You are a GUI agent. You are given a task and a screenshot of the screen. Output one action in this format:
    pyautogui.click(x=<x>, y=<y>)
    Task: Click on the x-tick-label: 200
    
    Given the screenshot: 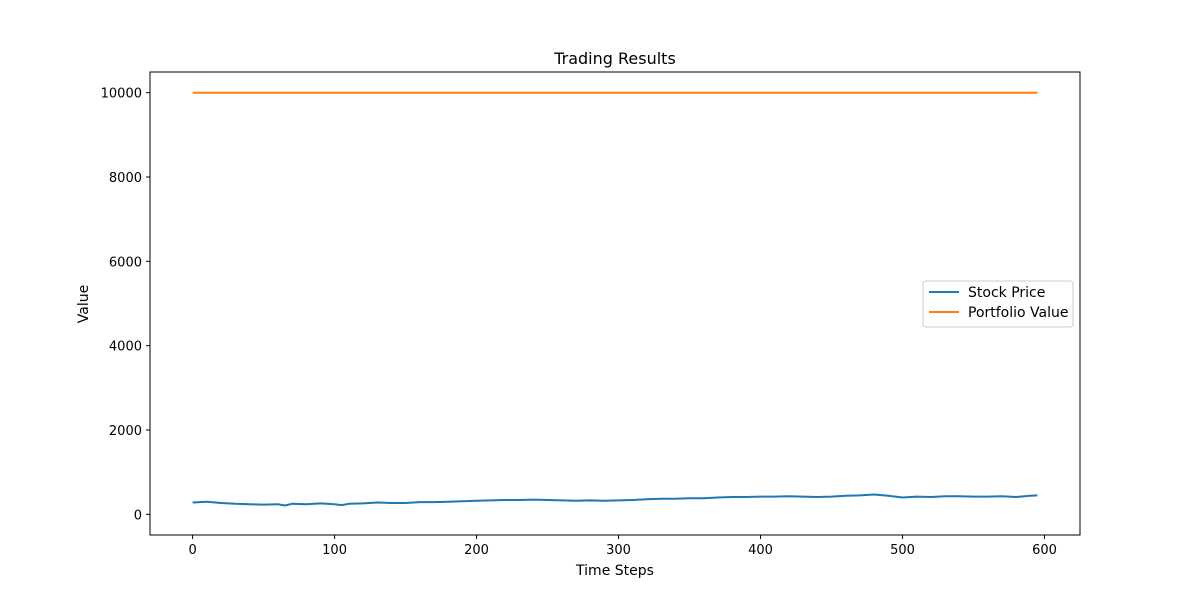 What is the action you would take?
    pyautogui.click(x=476, y=550)
    